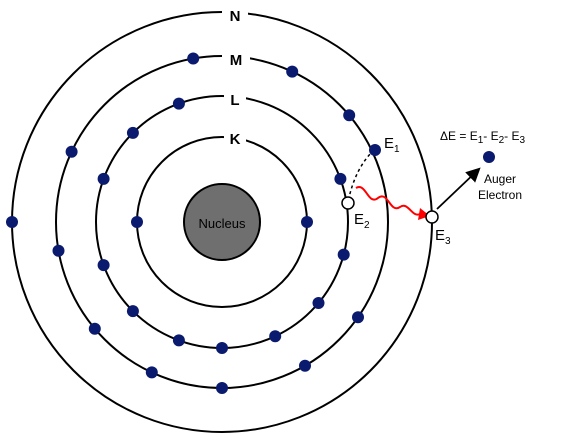 The height and width of the screenshot is (434, 562). Describe the element at coordinates (489, 157) in the screenshot. I see `auger-electron` at that location.